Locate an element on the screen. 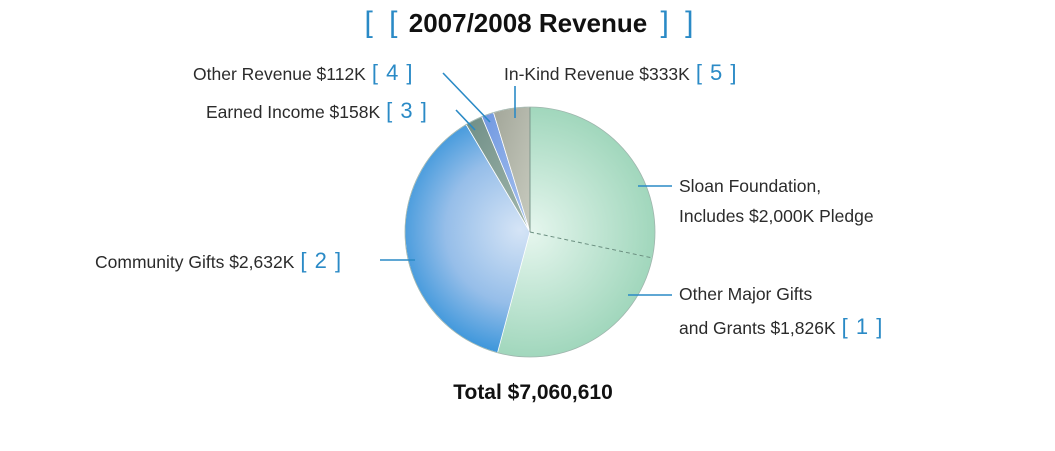 The width and height of the screenshot is (1055, 451). label-sloan-line2: Includes $2,000K Pledge is located at coordinates (776, 216).